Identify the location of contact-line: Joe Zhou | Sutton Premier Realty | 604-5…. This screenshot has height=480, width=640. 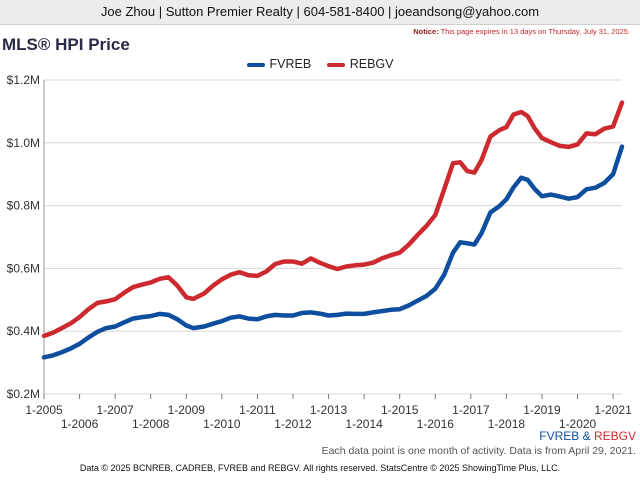
(320, 11).